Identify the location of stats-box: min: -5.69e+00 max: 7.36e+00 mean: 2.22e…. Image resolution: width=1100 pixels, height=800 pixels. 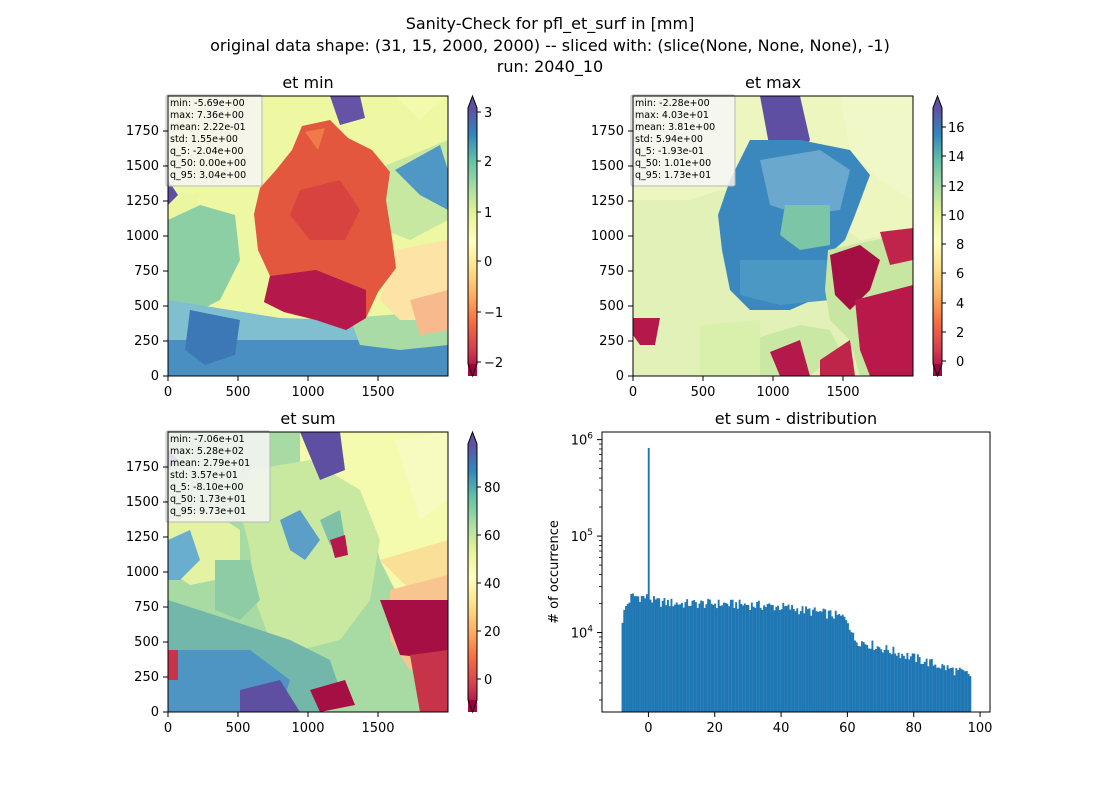
(214, 140).